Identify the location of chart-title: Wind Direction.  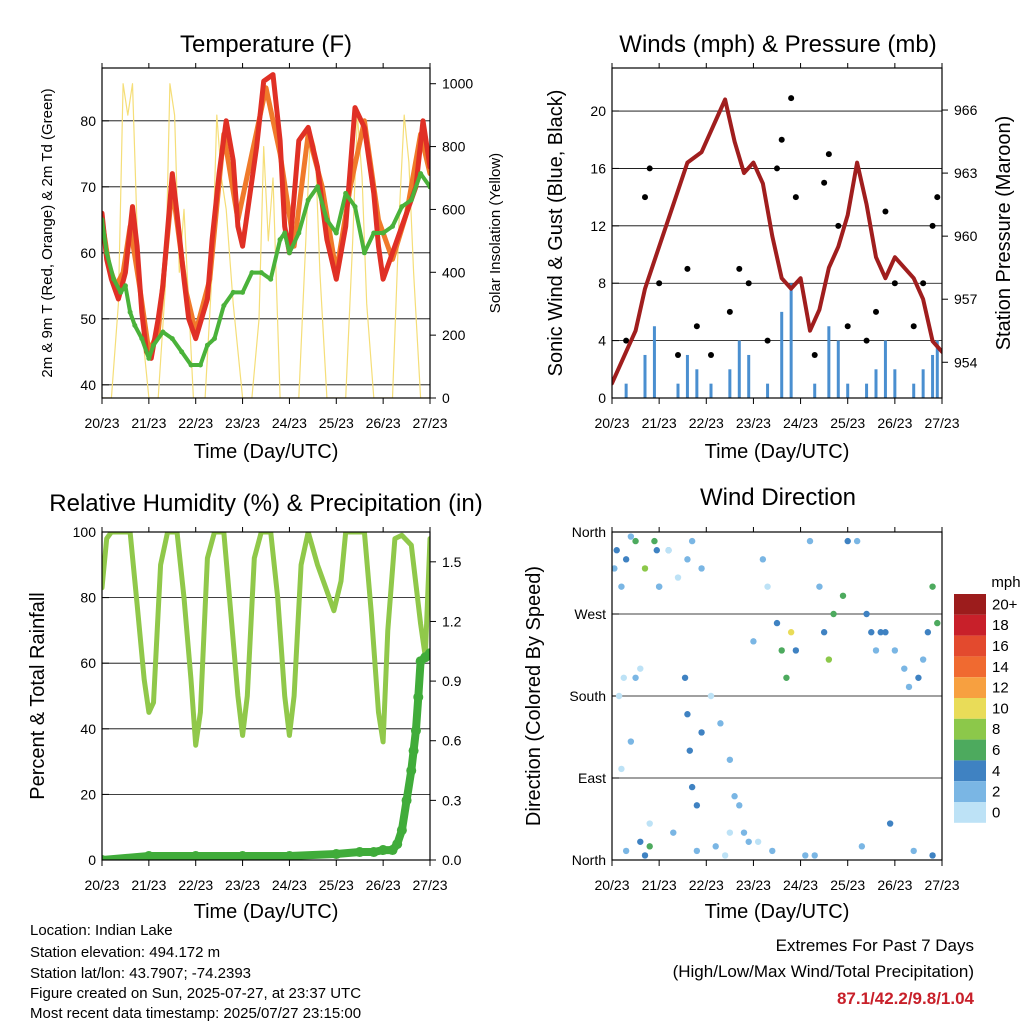
(778, 497).